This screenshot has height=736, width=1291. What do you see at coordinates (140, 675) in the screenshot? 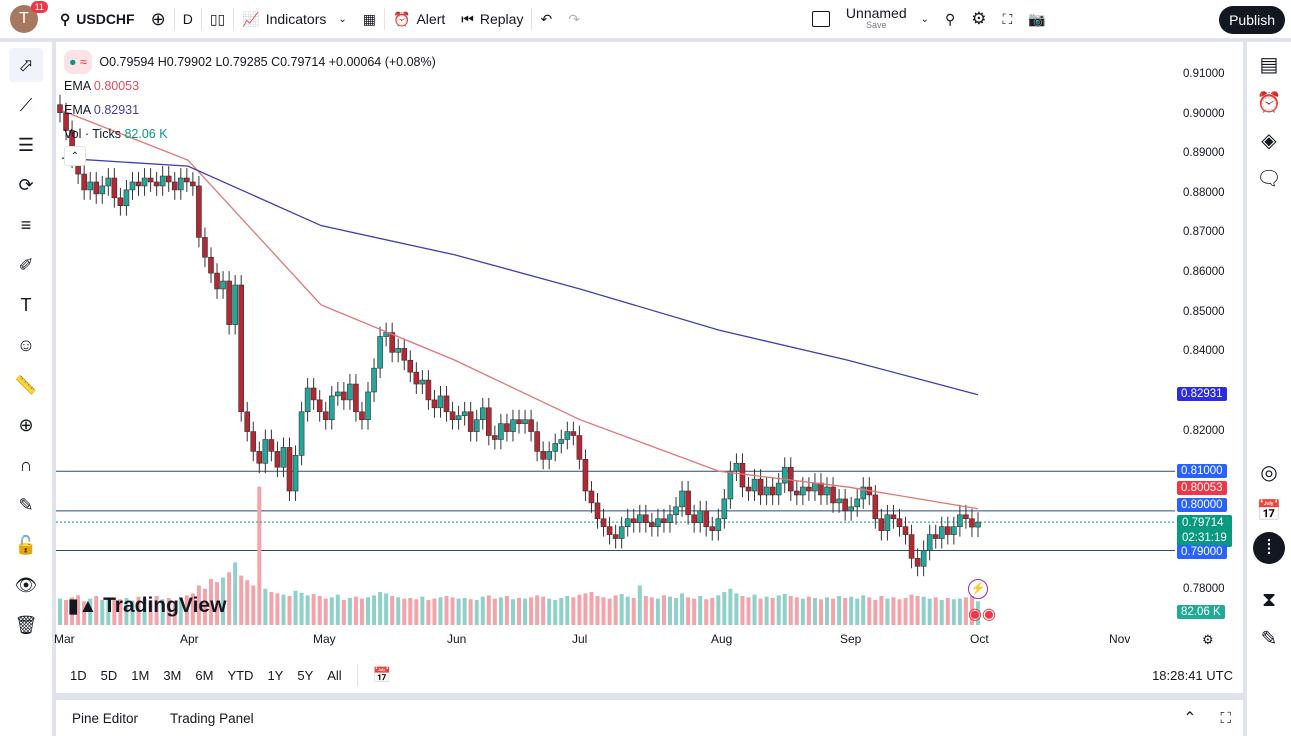
I see `timeframe-1m: 1M` at bounding box center [140, 675].